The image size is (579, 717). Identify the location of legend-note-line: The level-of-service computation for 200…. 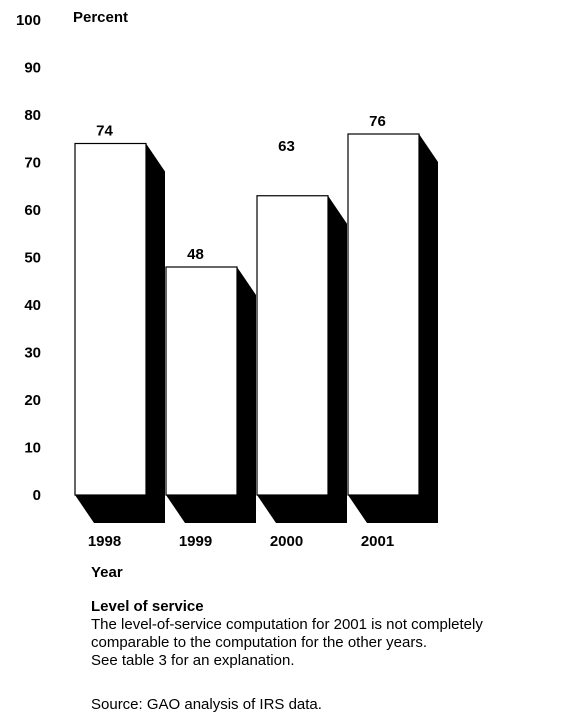
(287, 624).